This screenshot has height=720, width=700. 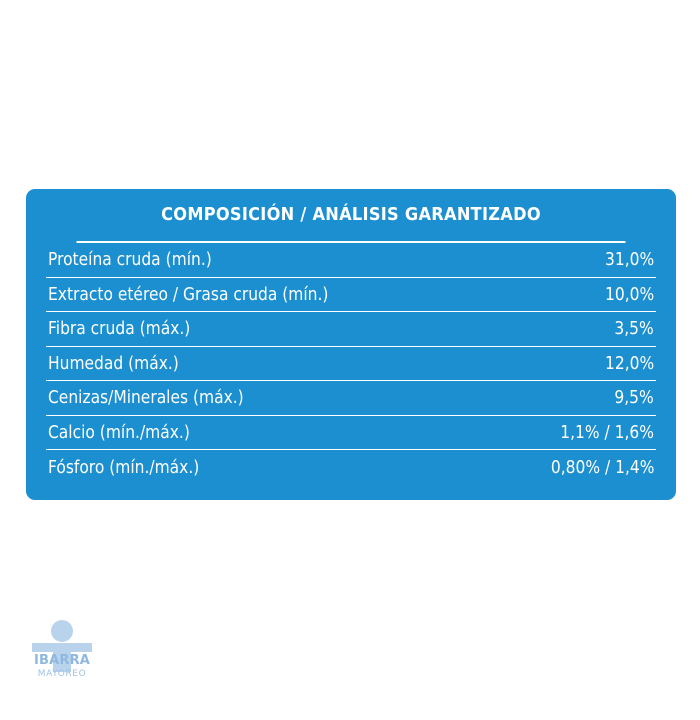 I want to click on table-row: Proteína cruda (mín.) 31,0%, so click(x=351, y=260).